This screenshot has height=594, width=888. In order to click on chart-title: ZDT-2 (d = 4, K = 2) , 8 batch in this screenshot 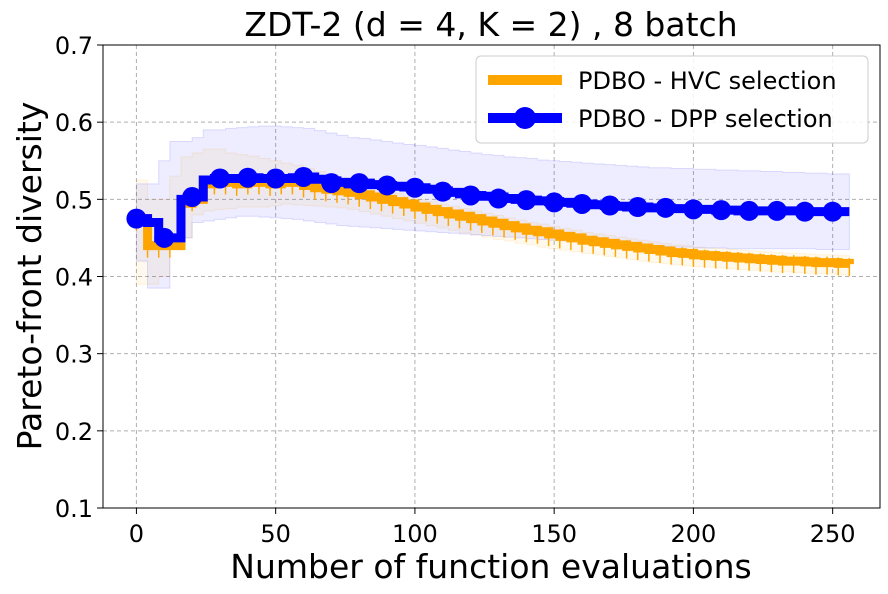, I will do `click(490, 24)`.